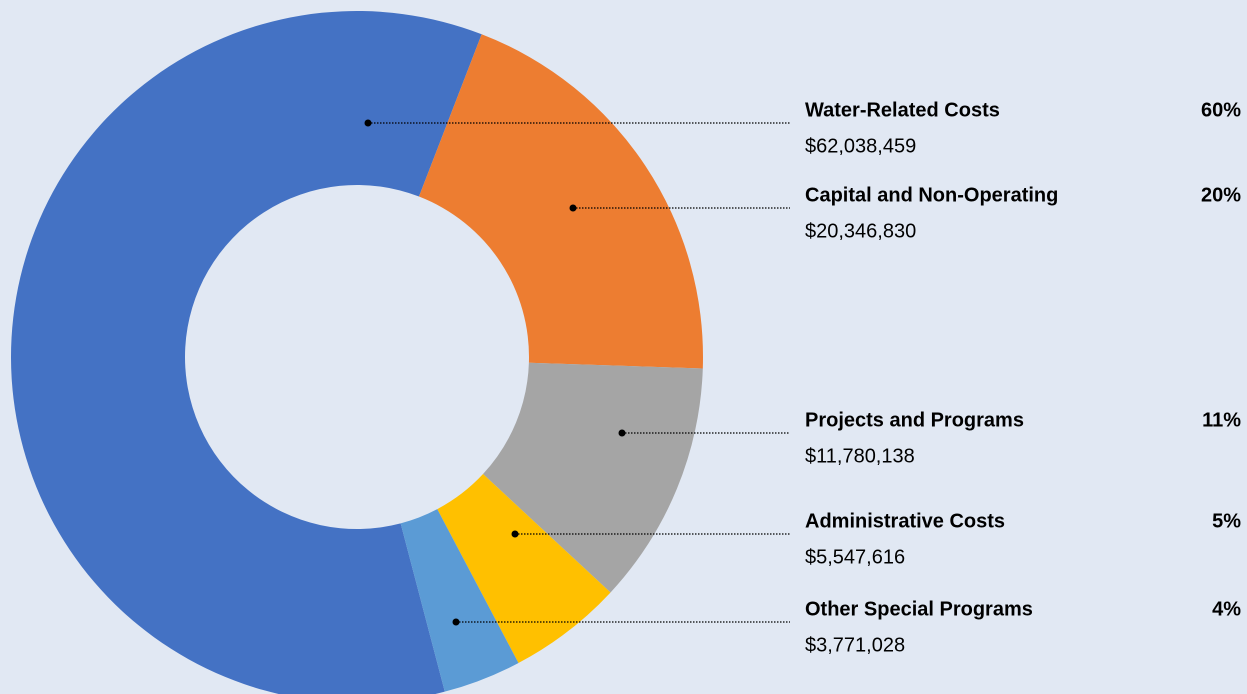  What do you see at coordinates (902, 110) in the screenshot?
I see `legend-label: Water-Related Costs` at bounding box center [902, 110].